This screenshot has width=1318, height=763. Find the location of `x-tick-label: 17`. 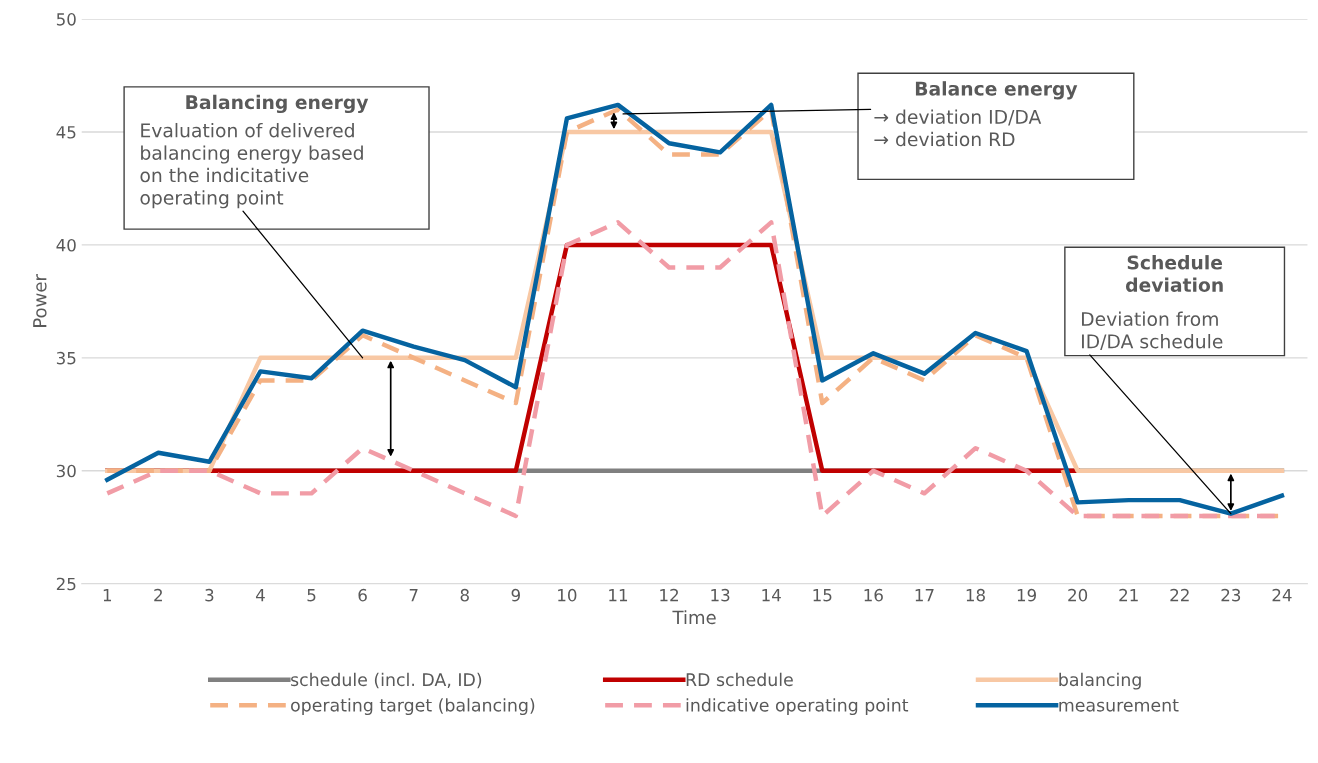

x-tick-label: 17 is located at coordinates (924, 595).